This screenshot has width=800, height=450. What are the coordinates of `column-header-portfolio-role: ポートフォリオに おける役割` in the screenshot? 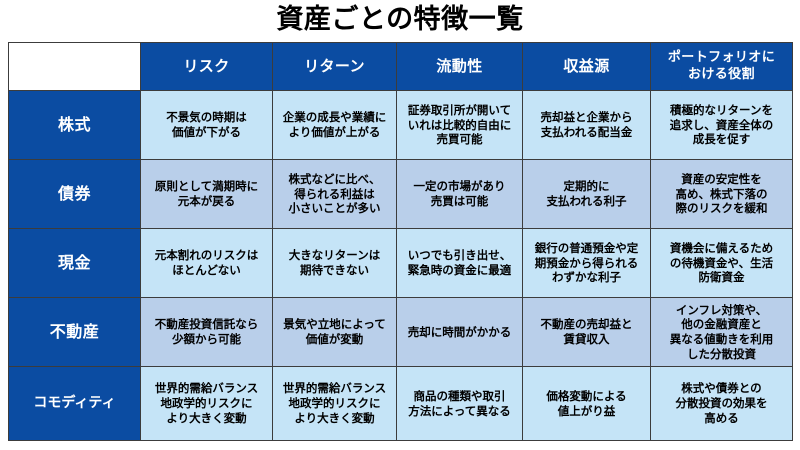 It's located at (721, 66).